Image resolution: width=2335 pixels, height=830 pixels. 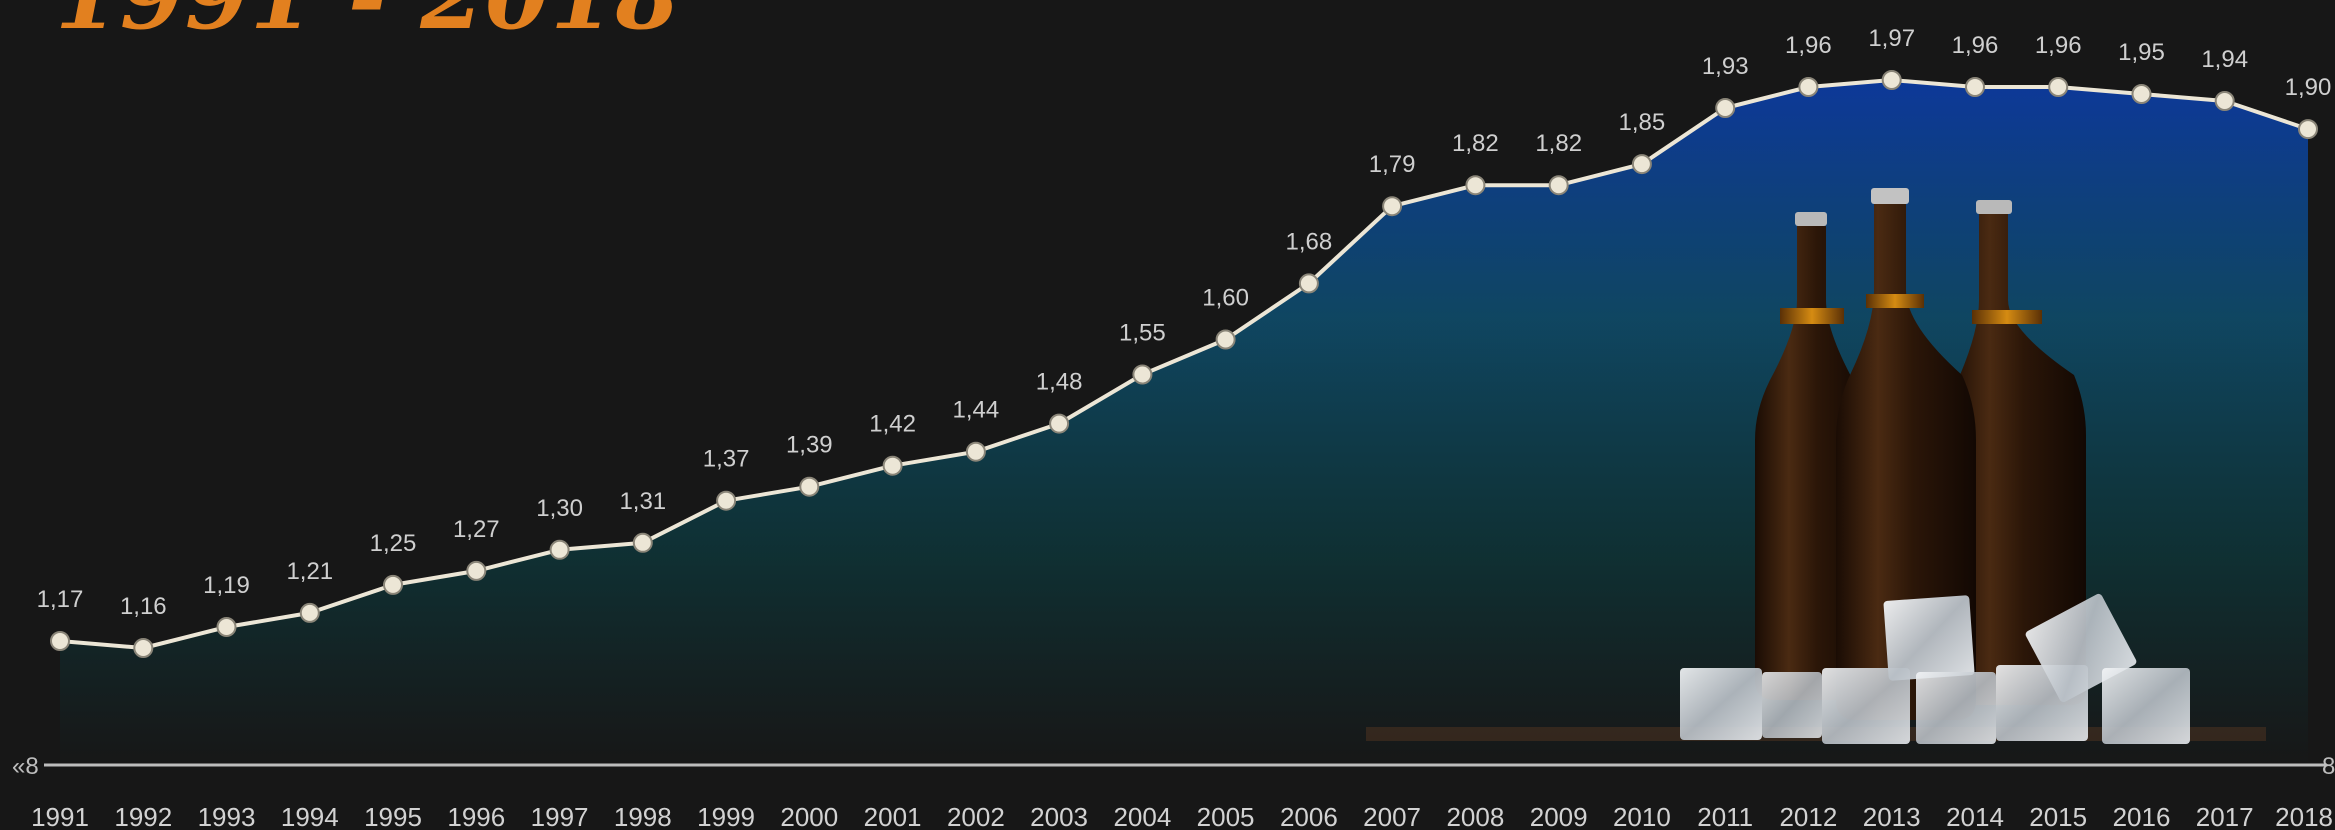 What do you see at coordinates (226, 627) in the screenshot?
I see `data-point-1993` at bounding box center [226, 627].